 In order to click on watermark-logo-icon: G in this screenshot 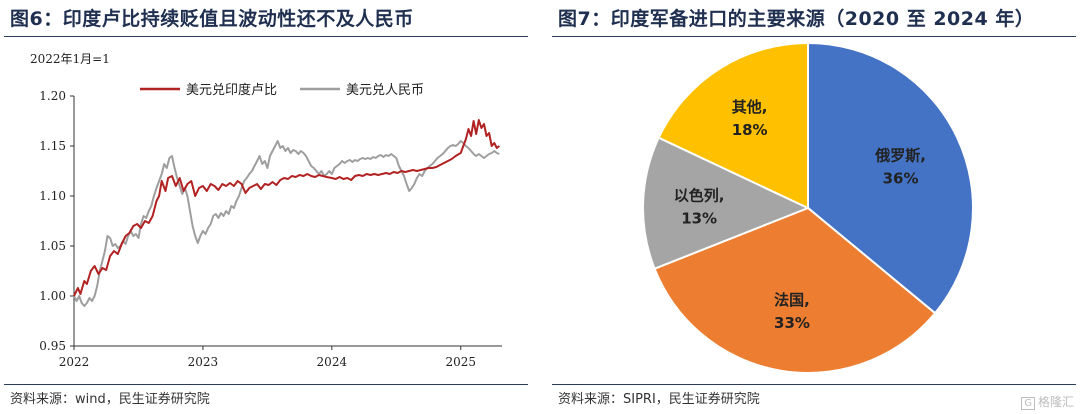, I will do `click(1028, 403)`.